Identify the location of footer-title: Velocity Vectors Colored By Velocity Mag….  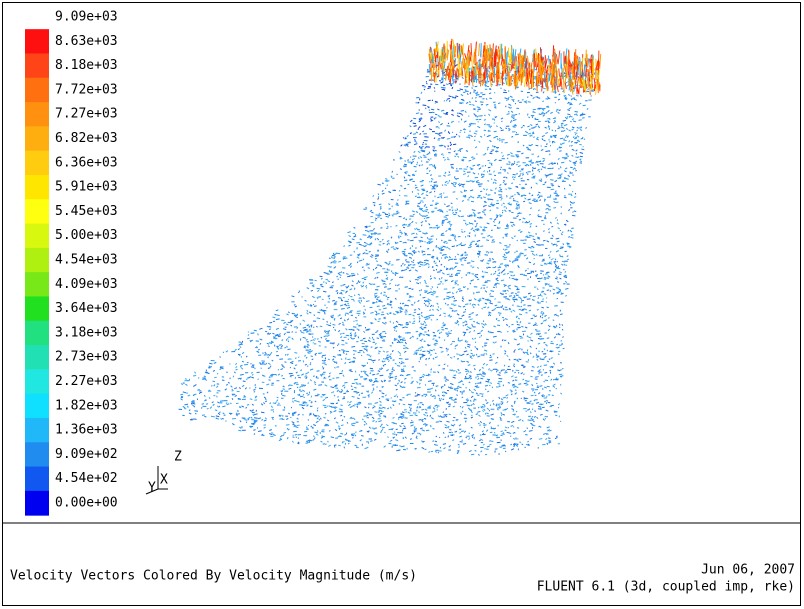
(213, 576).